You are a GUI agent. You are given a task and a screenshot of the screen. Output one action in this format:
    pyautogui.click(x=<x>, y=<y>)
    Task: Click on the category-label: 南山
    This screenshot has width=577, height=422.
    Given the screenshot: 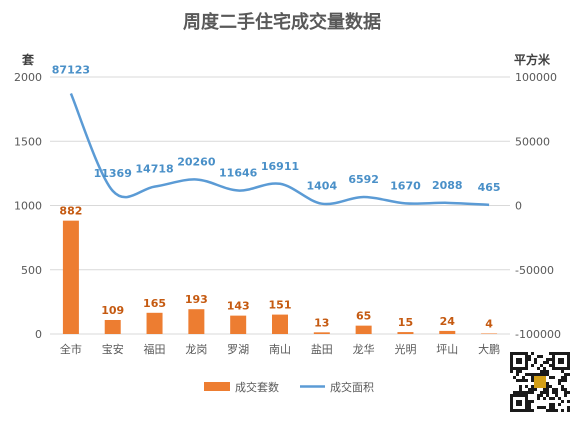 What is the action you would take?
    pyautogui.click(x=280, y=349)
    